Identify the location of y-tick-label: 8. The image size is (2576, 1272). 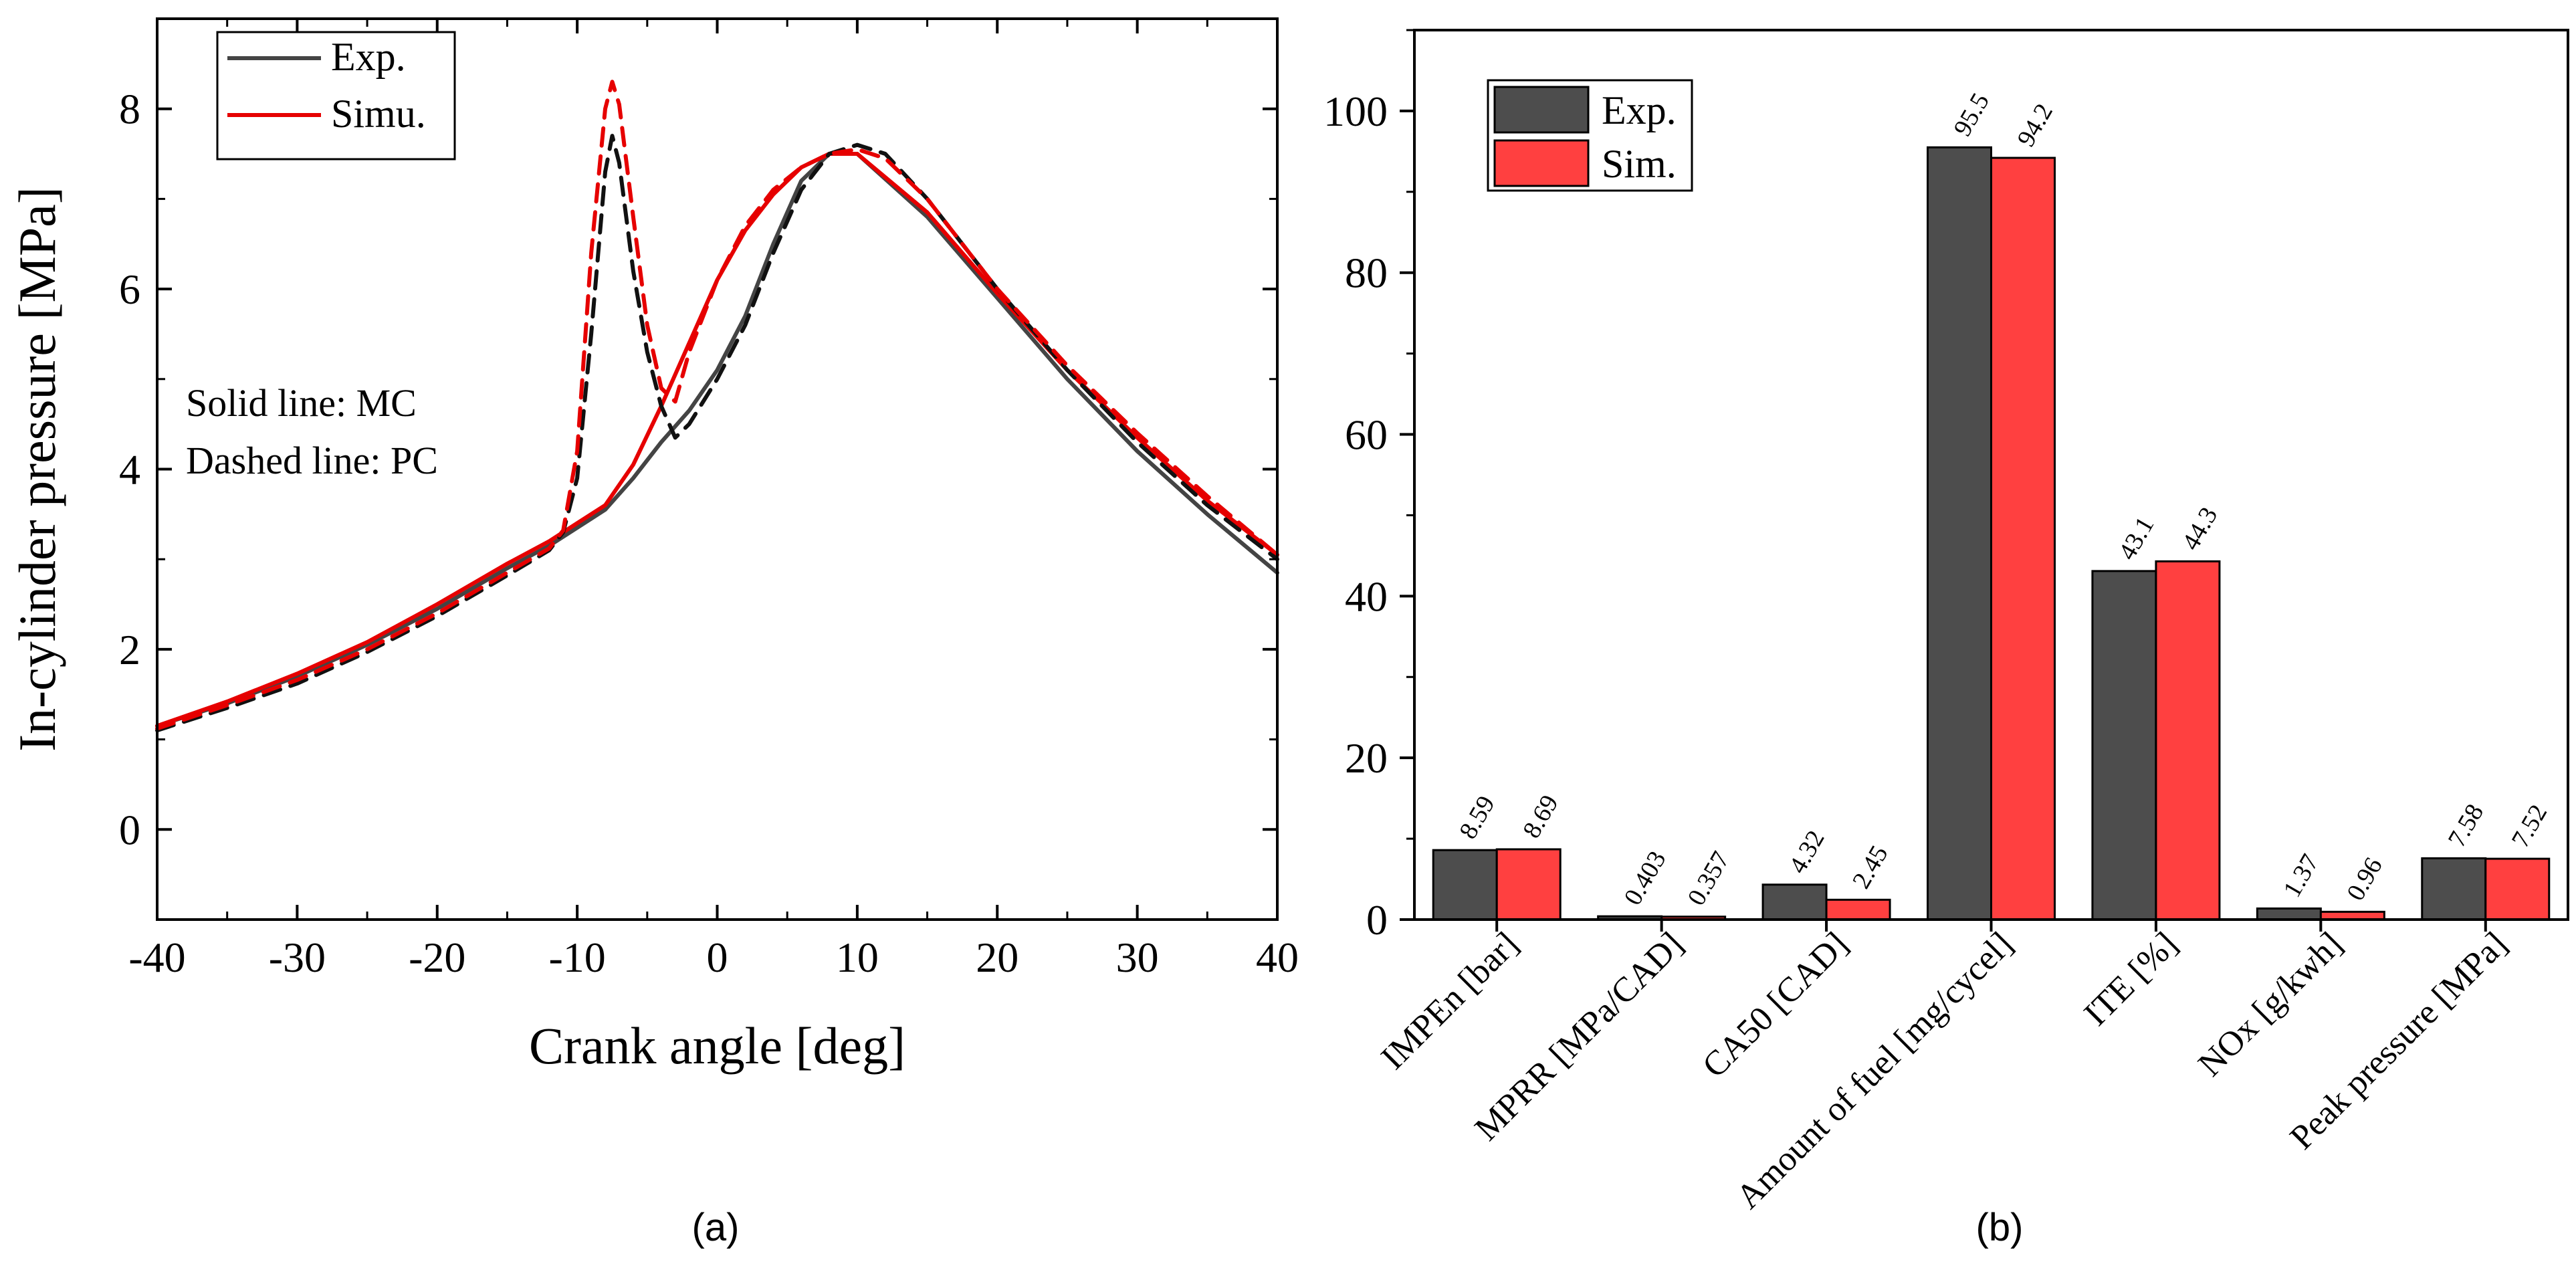
(129, 109).